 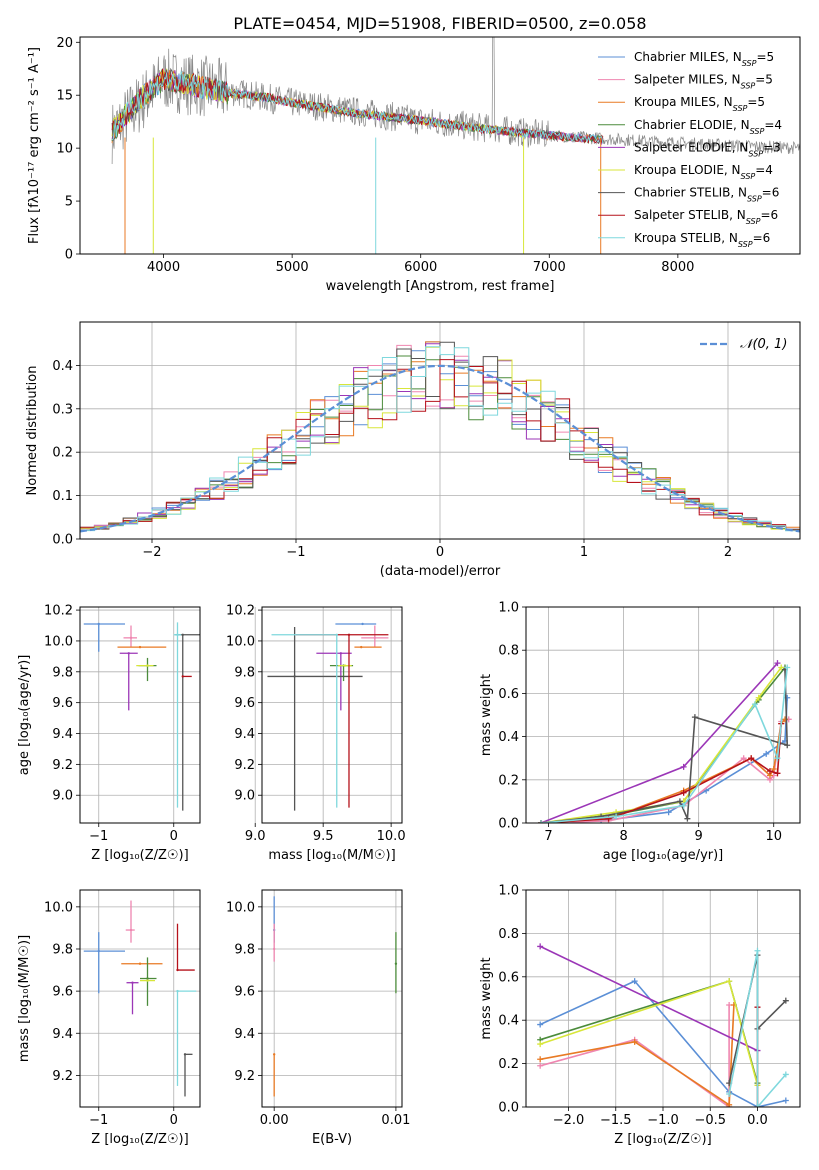 I want to click on x-tick-label: 10.0, so click(x=391, y=836).